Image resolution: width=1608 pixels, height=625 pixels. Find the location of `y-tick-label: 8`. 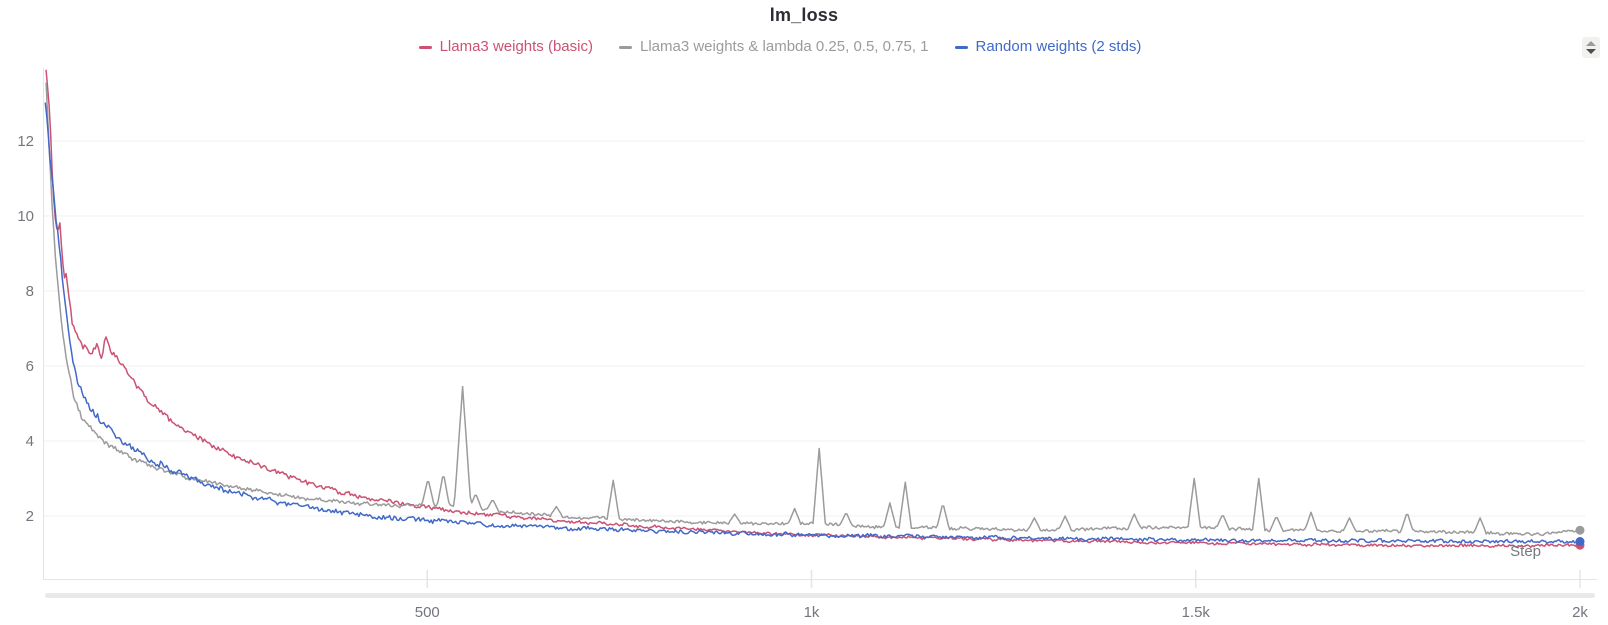

y-tick-label: 8 is located at coordinates (30, 291).